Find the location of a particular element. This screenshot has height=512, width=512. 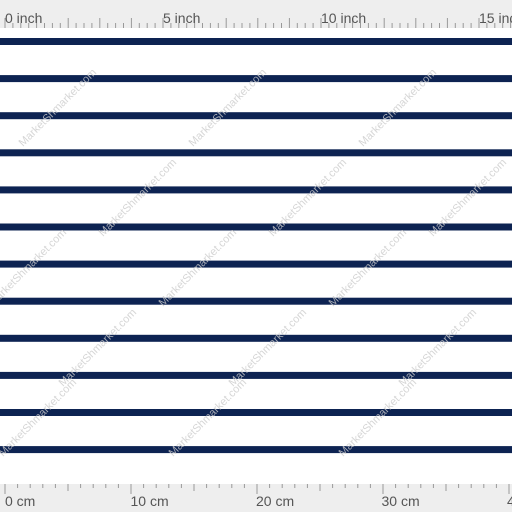

ruler-label: 30 cm is located at coordinates (401, 501).